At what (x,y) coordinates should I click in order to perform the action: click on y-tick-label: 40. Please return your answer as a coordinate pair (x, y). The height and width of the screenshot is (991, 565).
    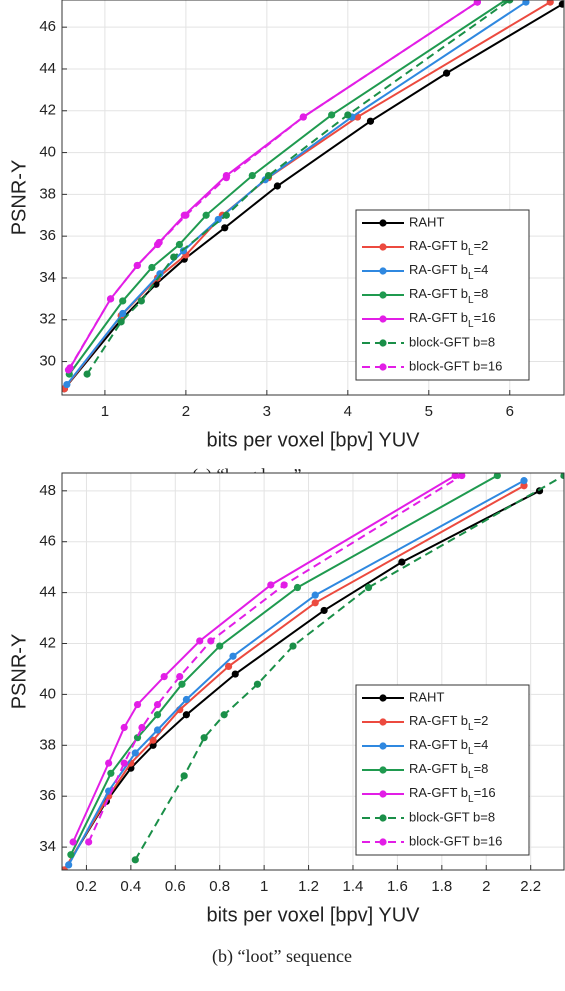
    Looking at the image, I should click on (47, 152).